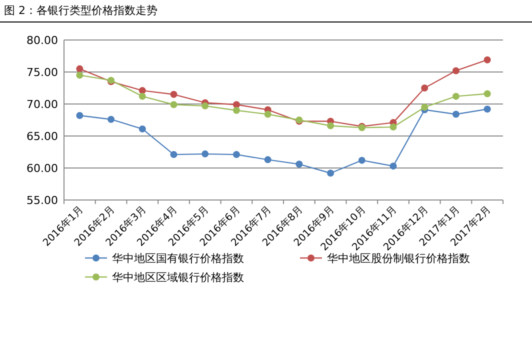  Describe the element at coordinates (42, 200) in the screenshot. I see `y-tick-label: 55.00` at that location.